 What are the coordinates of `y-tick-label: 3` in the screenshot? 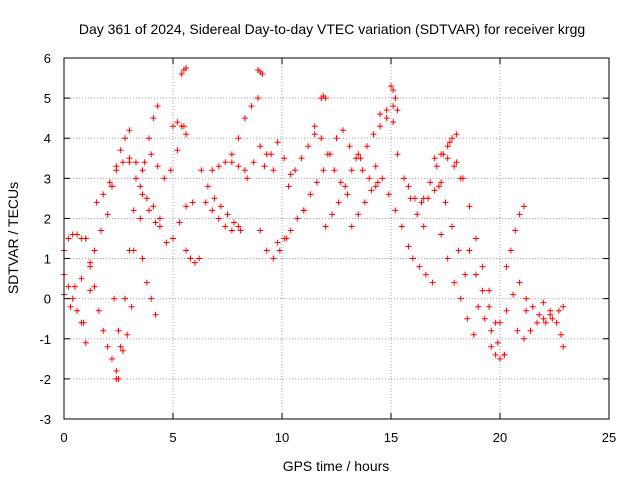 It's located at (47, 178).